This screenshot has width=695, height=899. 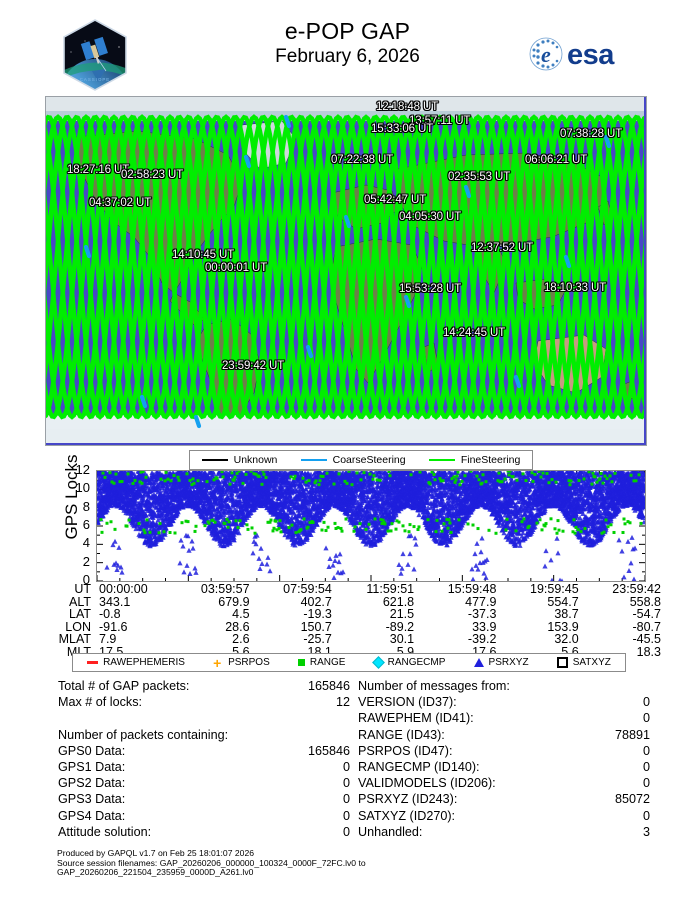 What do you see at coordinates (434, 686) in the screenshot?
I see `messages-from-header: Number of messages from:` at bounding box center [434, 686].